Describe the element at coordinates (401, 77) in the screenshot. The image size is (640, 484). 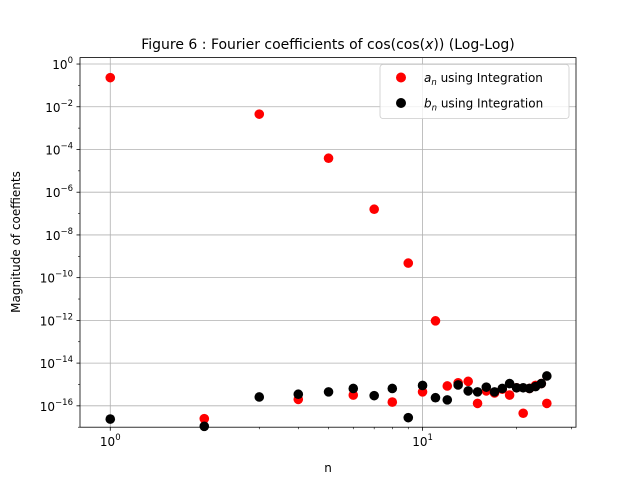
I see `legend-marker-an` at that location.